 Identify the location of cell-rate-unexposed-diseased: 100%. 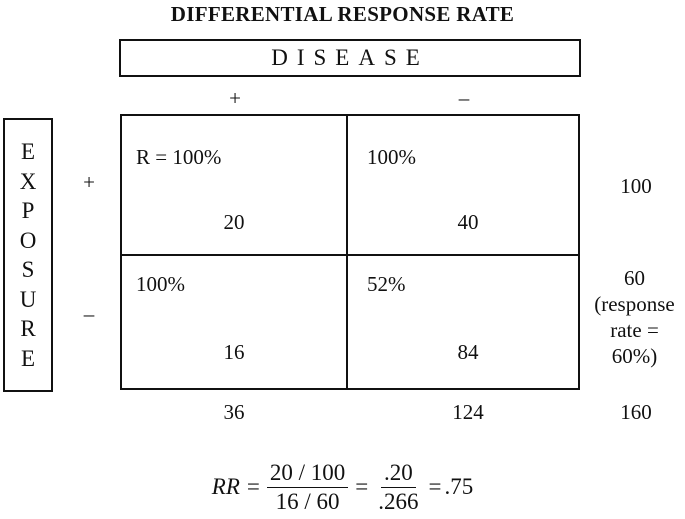
(160, 284).